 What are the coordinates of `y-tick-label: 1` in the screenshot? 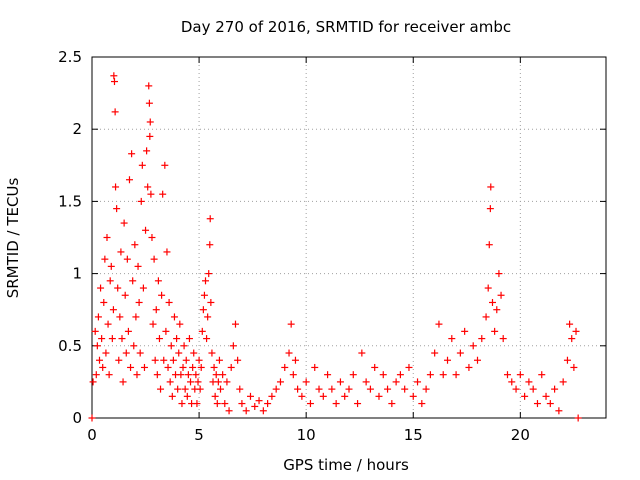 It's located at (77, 274).